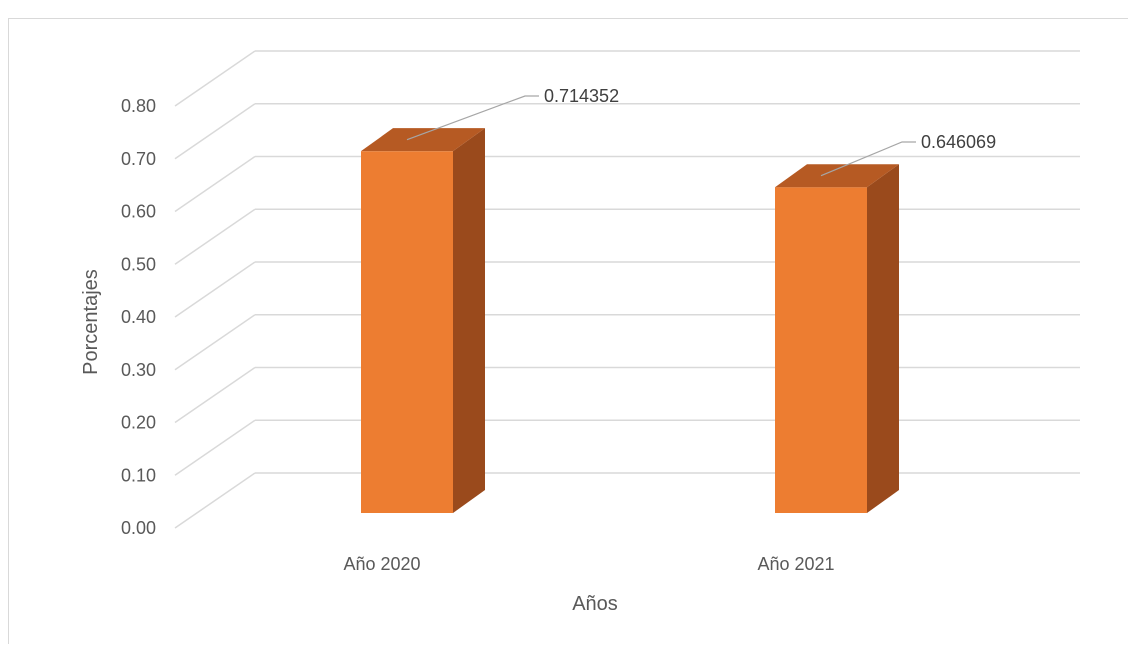 The width and height of the screenshot is (1131, 646). What do you see at coordinates (138, 106) in the screenshot?
I see `y-tick-label: 0.80` at bounding box center [138, 106].